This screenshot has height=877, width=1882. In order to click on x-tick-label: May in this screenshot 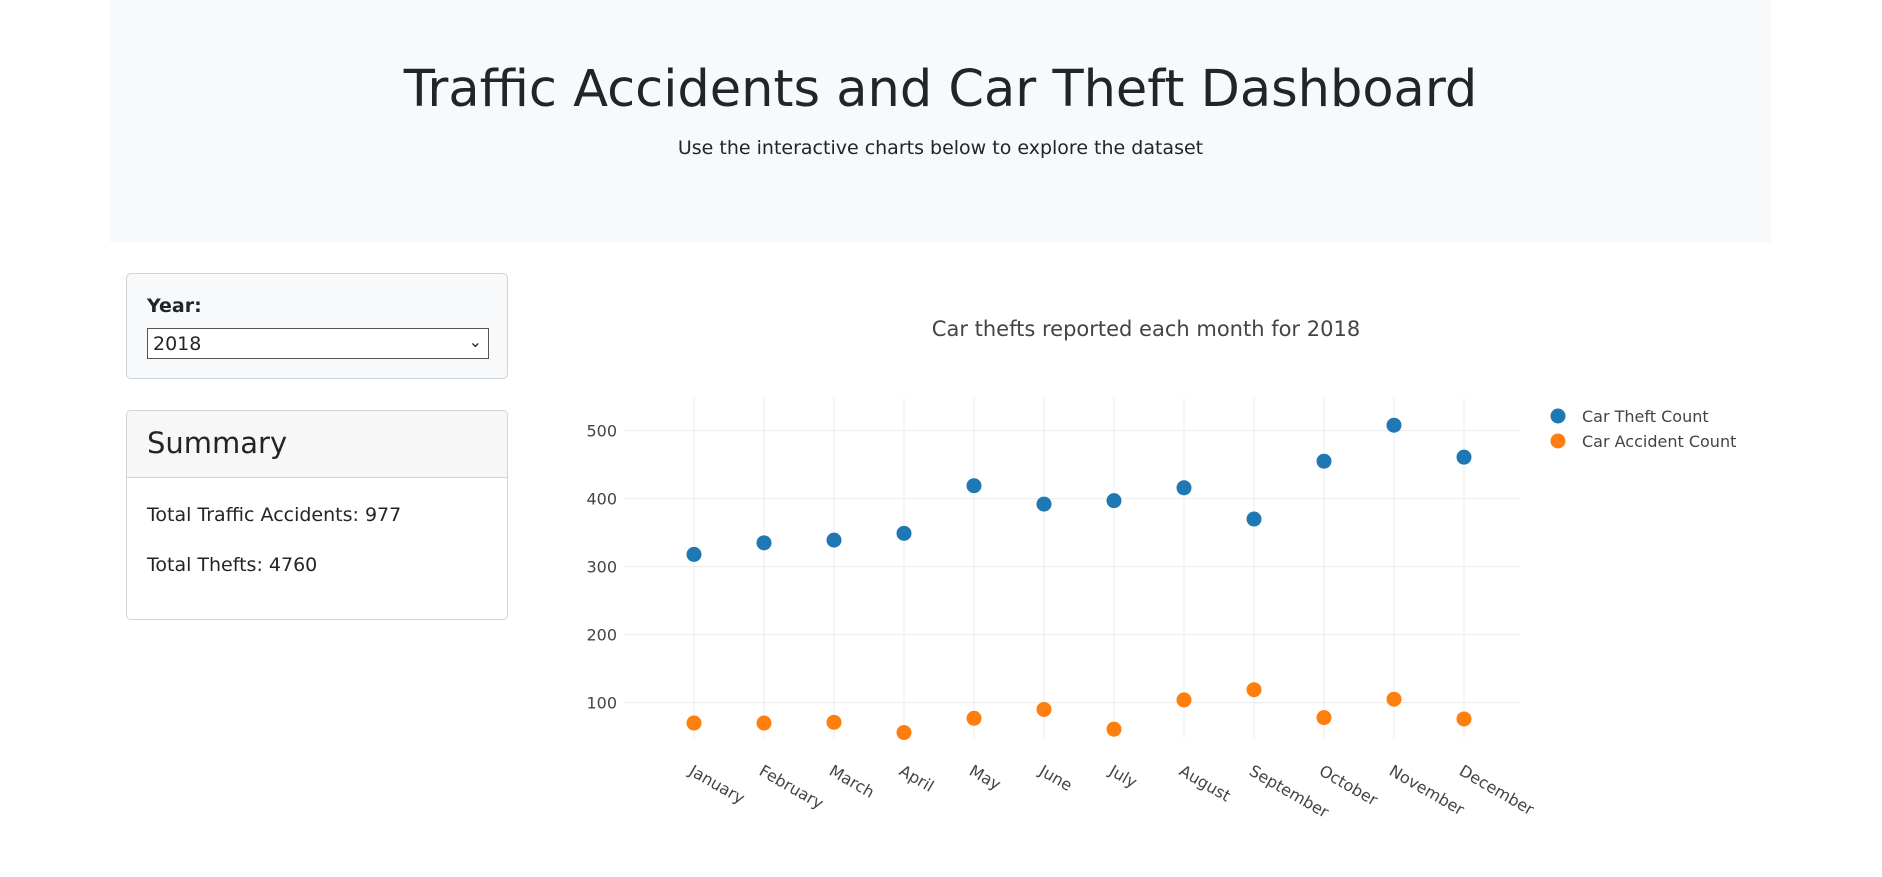, I will do `click(985, 777)`.